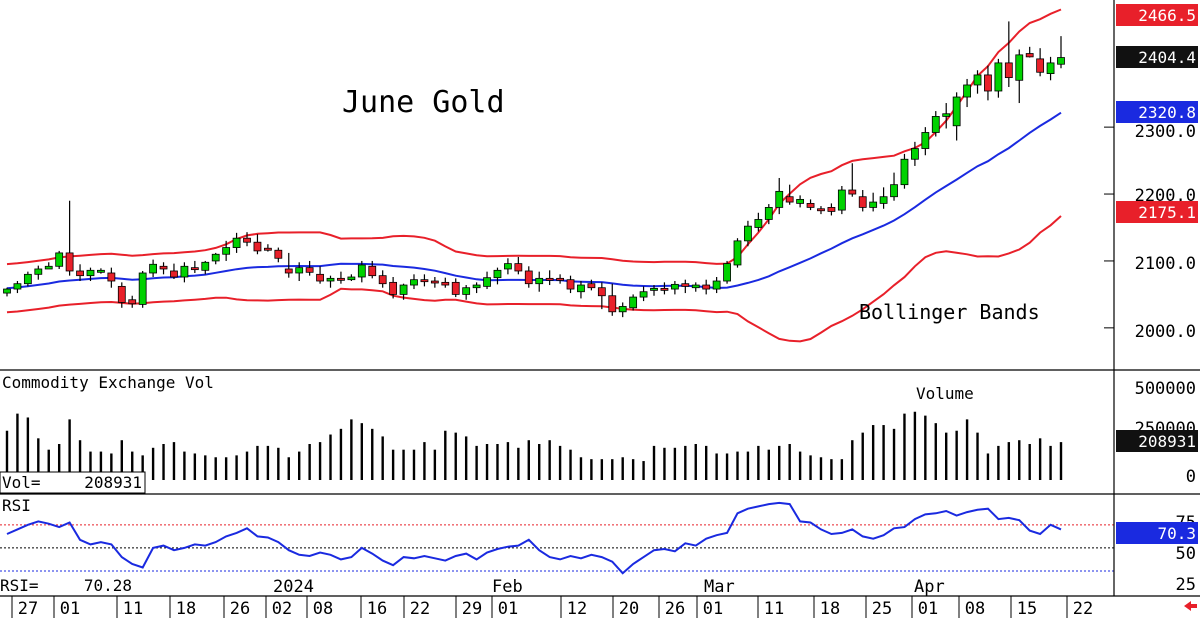 The width and height of the screenshot is (1200, 618). Describe the element at coordinates (1157, 212) in the screenshot. I see `lower-band-tag` at that location.